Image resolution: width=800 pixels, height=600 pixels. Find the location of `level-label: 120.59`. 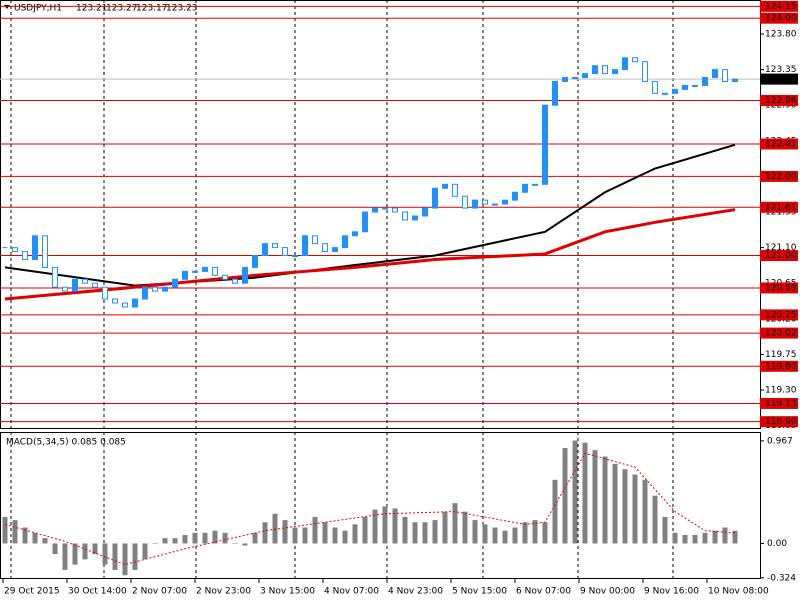

level-label: 120.59 is located at coordinates (781, 288).